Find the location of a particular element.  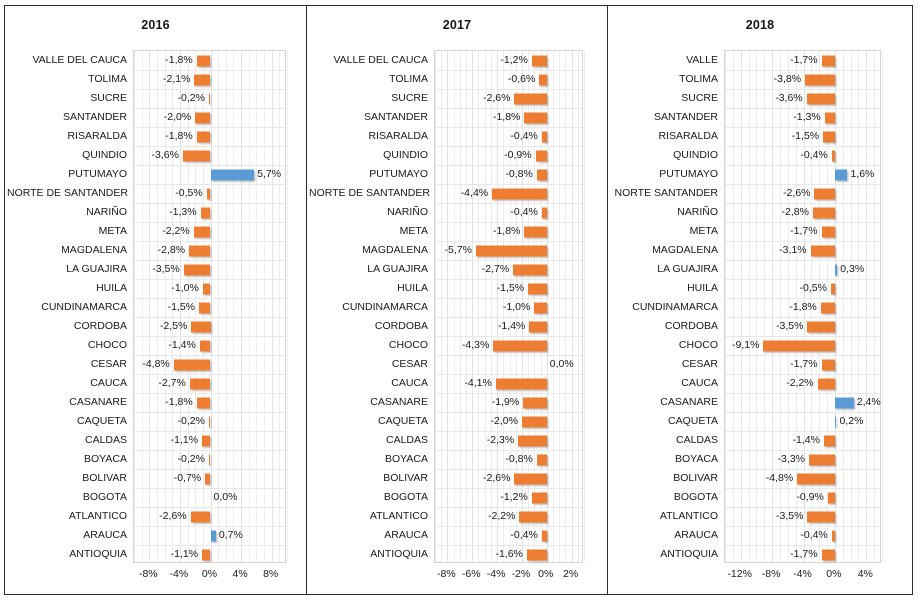

category-label: NORTE SANTANDER is located at coordinates (666, 192).